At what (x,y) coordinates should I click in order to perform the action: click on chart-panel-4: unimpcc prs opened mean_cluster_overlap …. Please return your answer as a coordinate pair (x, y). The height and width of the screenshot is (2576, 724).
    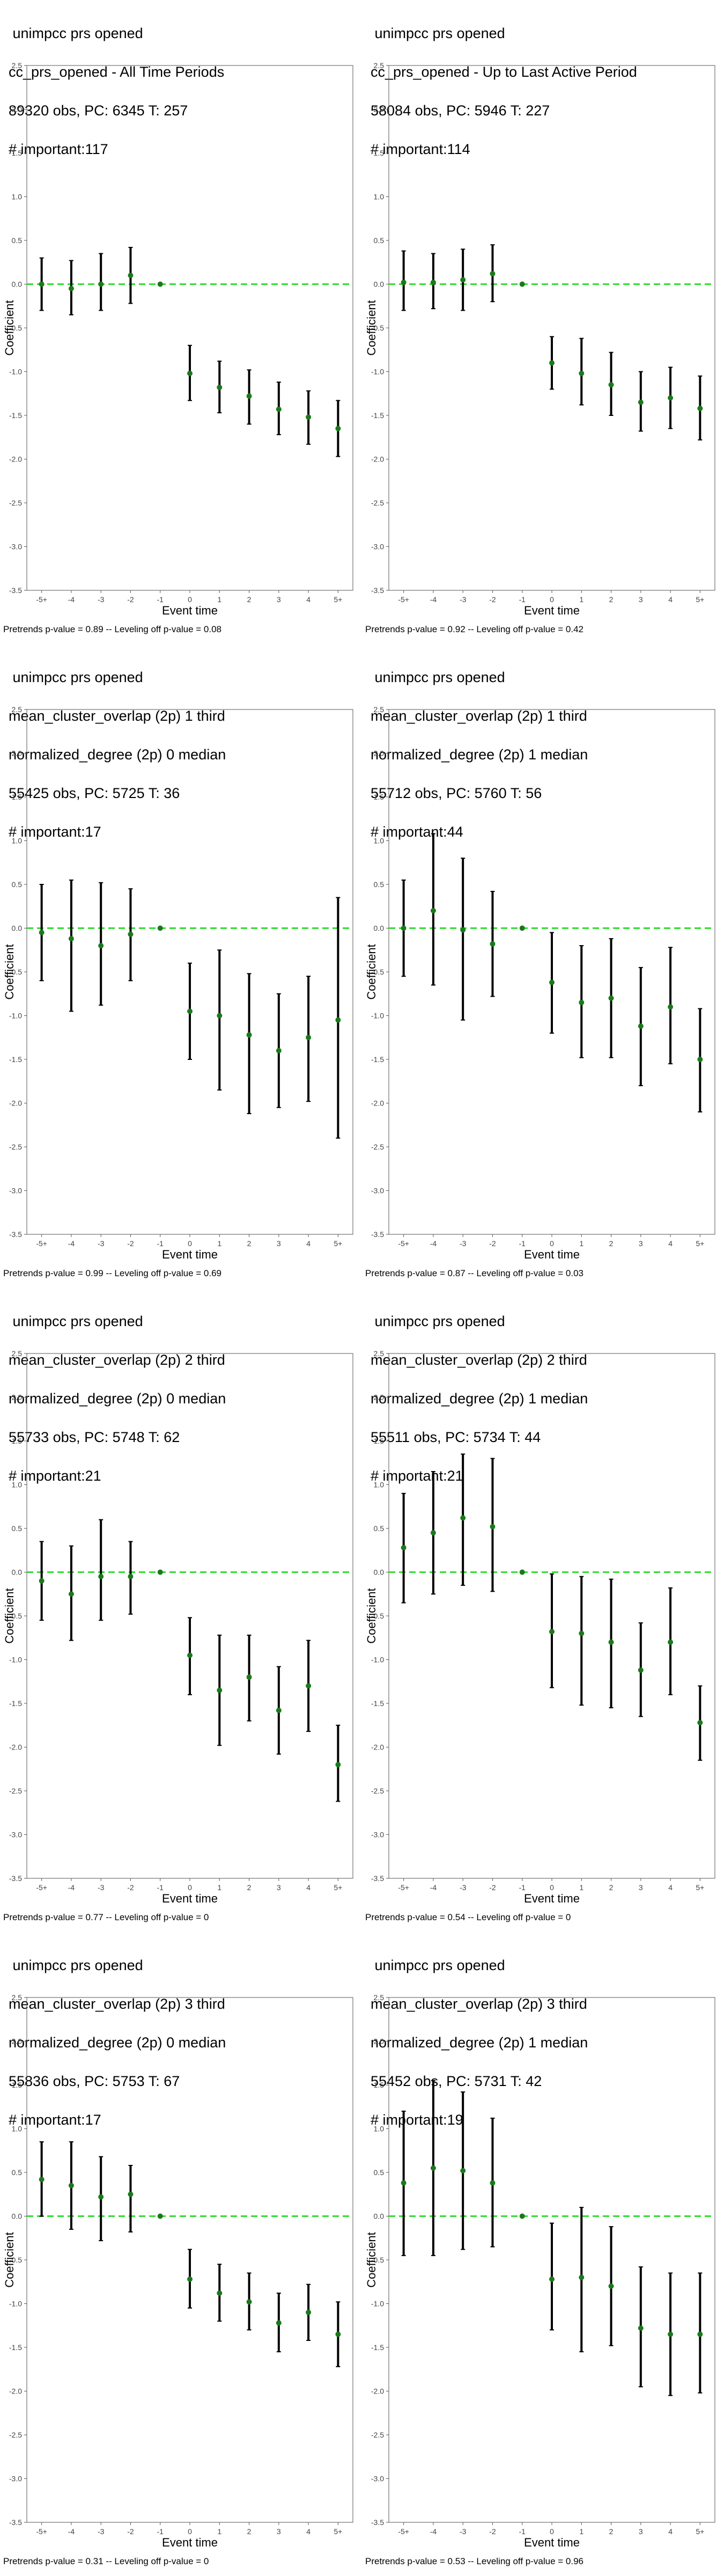
    Looking at the image, I should click on (539, 966).